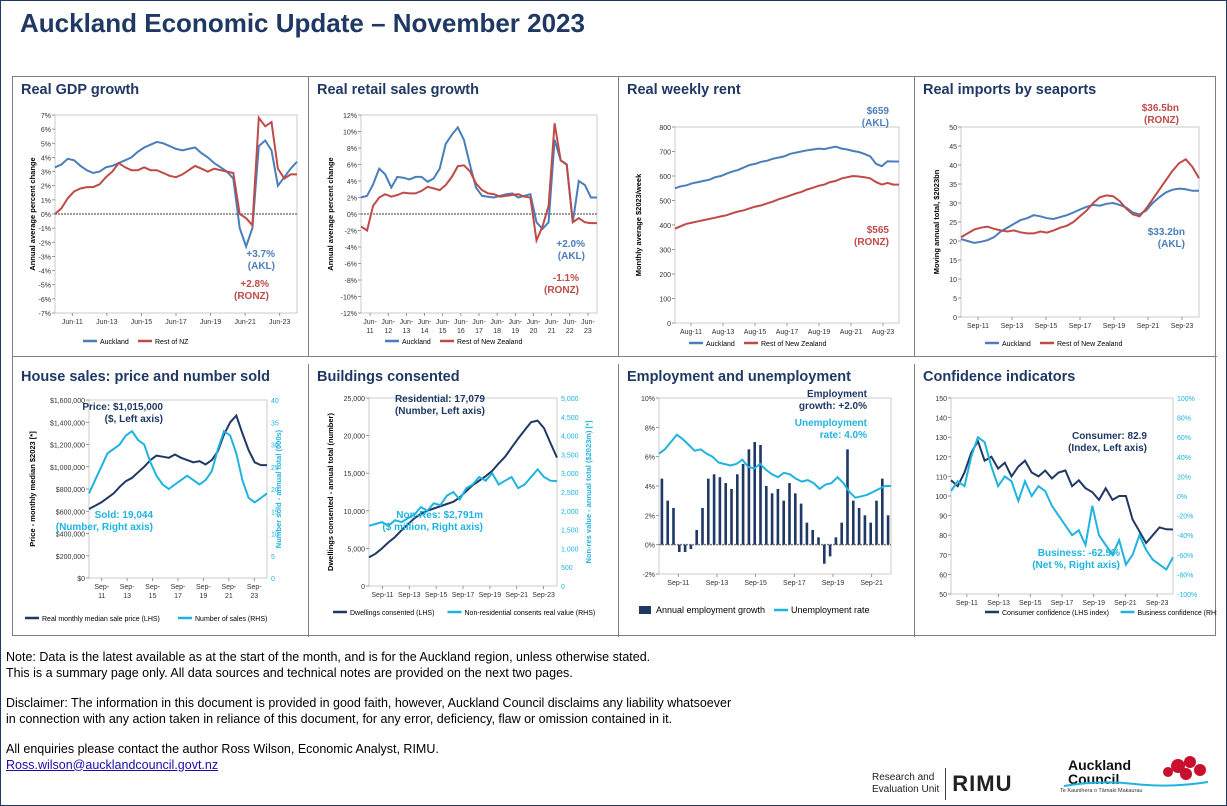 The image size is (1227, 806). Describe the element at coordinates (67, 446) in the screenshot. I see `y-tick-label: $1,200,000` at that location.